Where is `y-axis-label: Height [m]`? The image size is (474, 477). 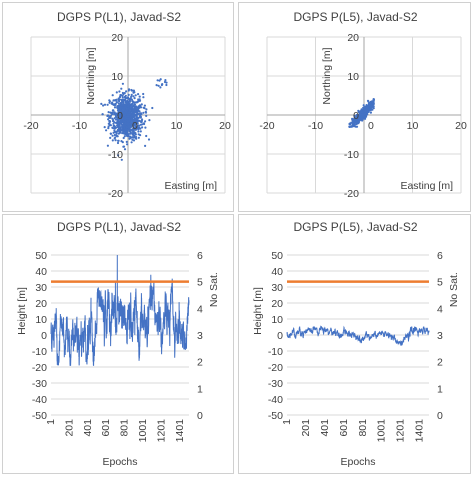
y-axis-label: Height [m] is located at coordinates (22, 311).